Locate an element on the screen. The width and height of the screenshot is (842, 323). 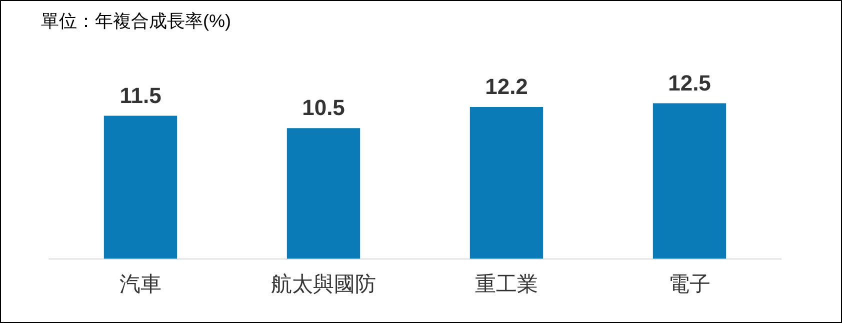
x-tick-label: 電子 is located at coordinates (689, 284).